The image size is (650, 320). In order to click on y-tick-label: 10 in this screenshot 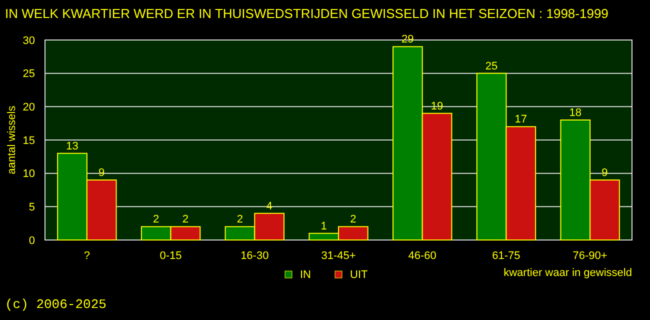, I will do `click(28, 174)`.